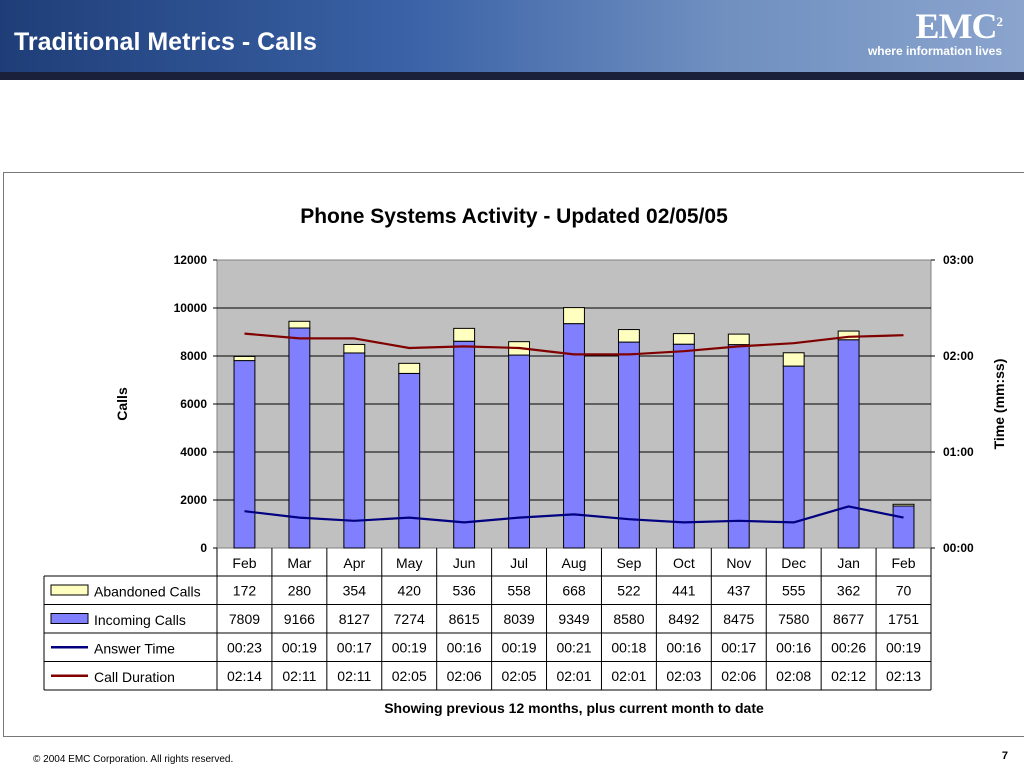  Describe the element at coordinates (355, 590) in the screenshot. I see `table-cell: 354` at that location.